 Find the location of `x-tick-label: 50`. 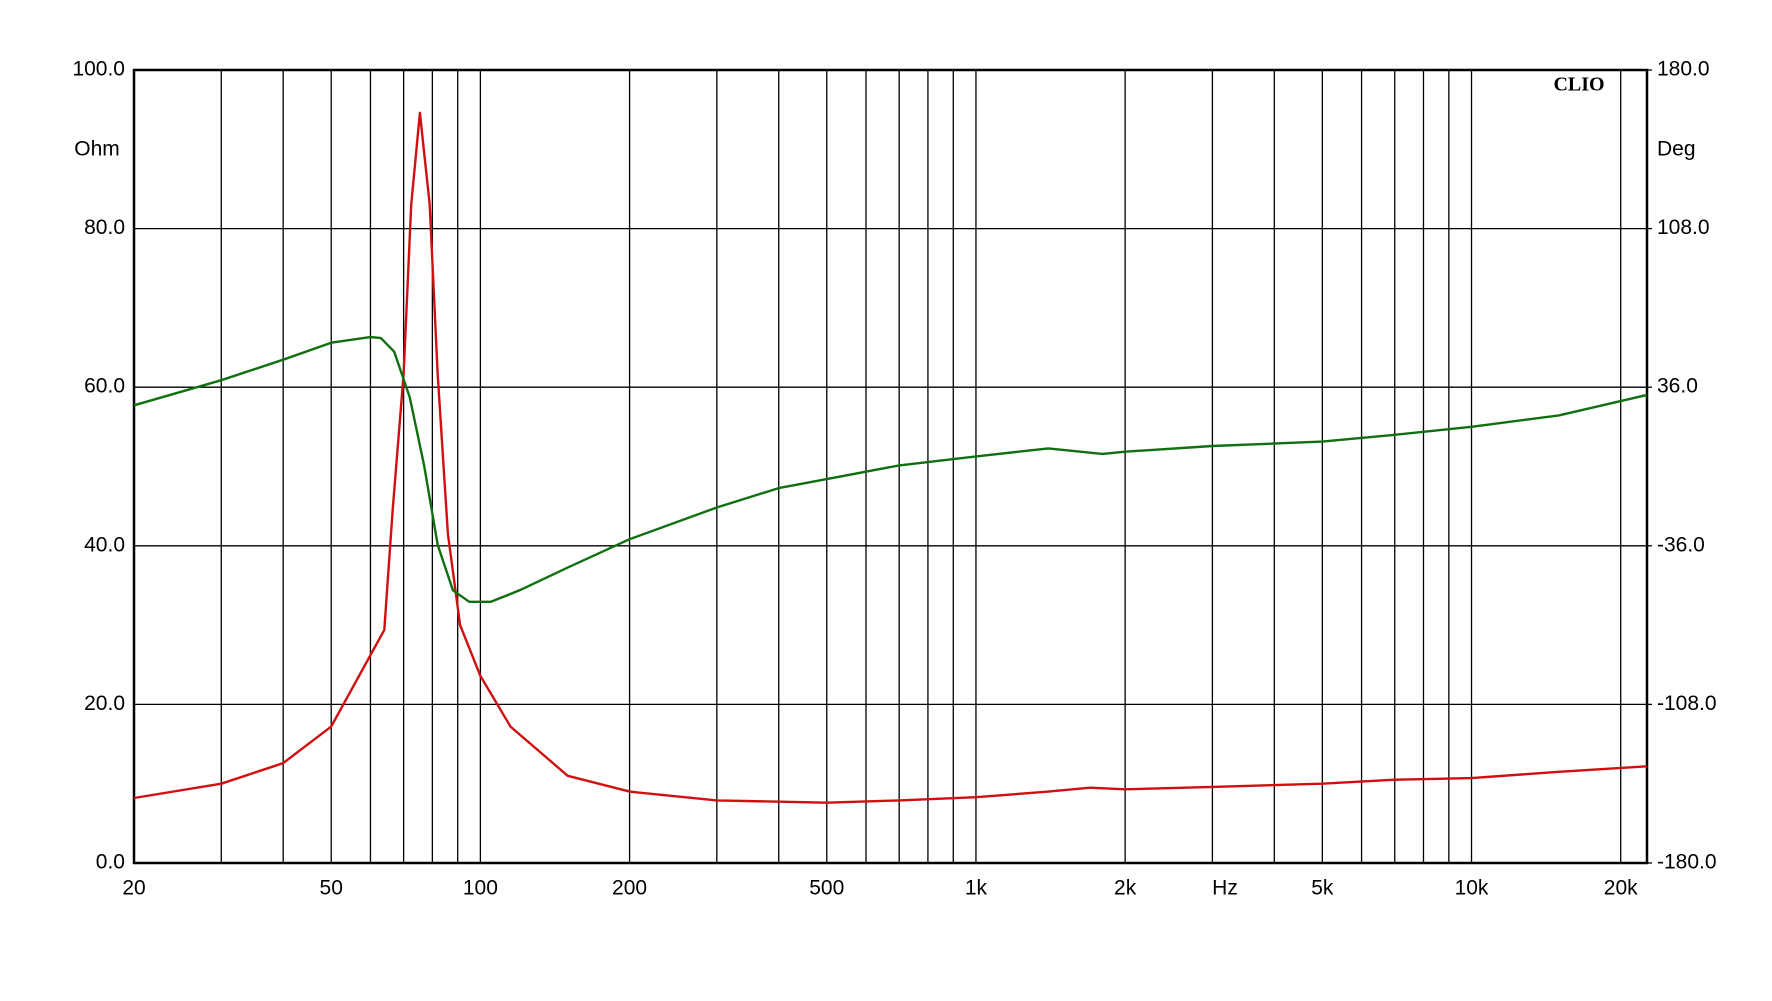

x-tick-label: 50 is located at coordinates (331, 888).